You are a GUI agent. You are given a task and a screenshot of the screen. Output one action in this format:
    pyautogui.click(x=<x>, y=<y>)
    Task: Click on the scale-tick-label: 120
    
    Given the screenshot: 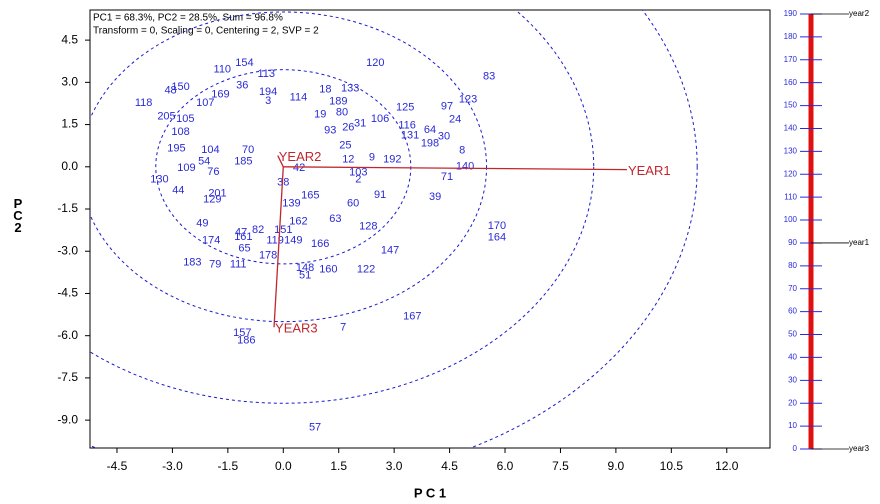 What is the action you would take?
    pyautogui.click(x=791, y=173)
    